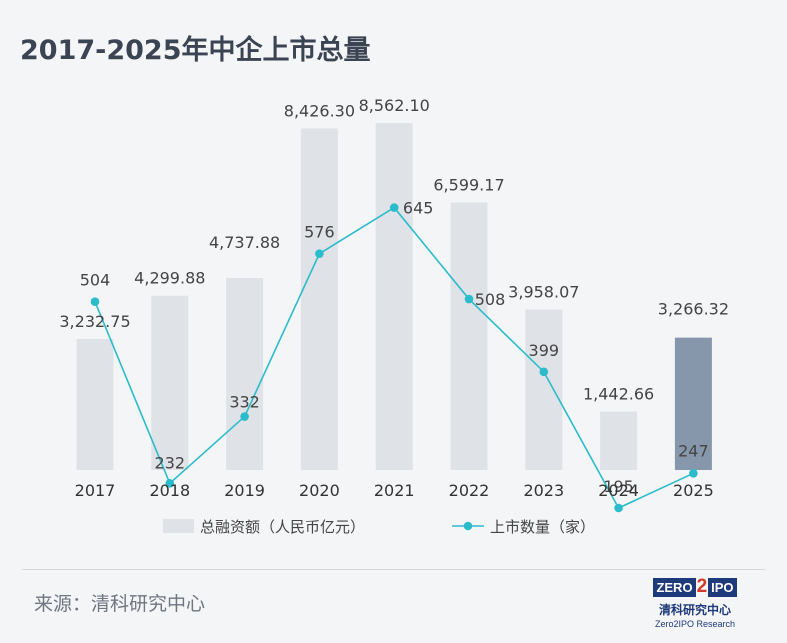 The image size is (787, 643). I want to click on bar-value-label-2023: 3,958.07, so click(543, 292).